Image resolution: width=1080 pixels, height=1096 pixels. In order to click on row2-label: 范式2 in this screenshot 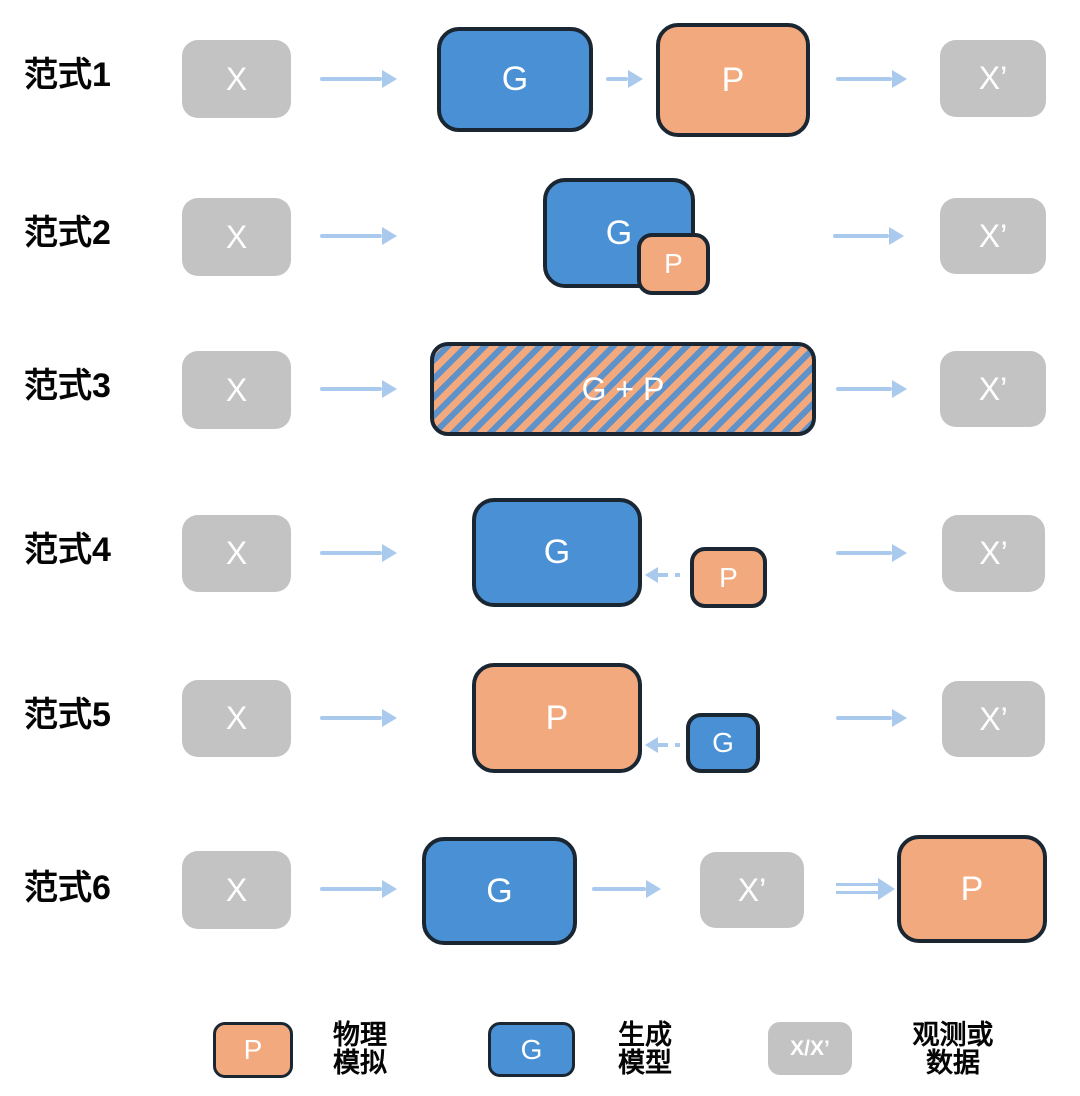, I will do `click(67, 233)`.